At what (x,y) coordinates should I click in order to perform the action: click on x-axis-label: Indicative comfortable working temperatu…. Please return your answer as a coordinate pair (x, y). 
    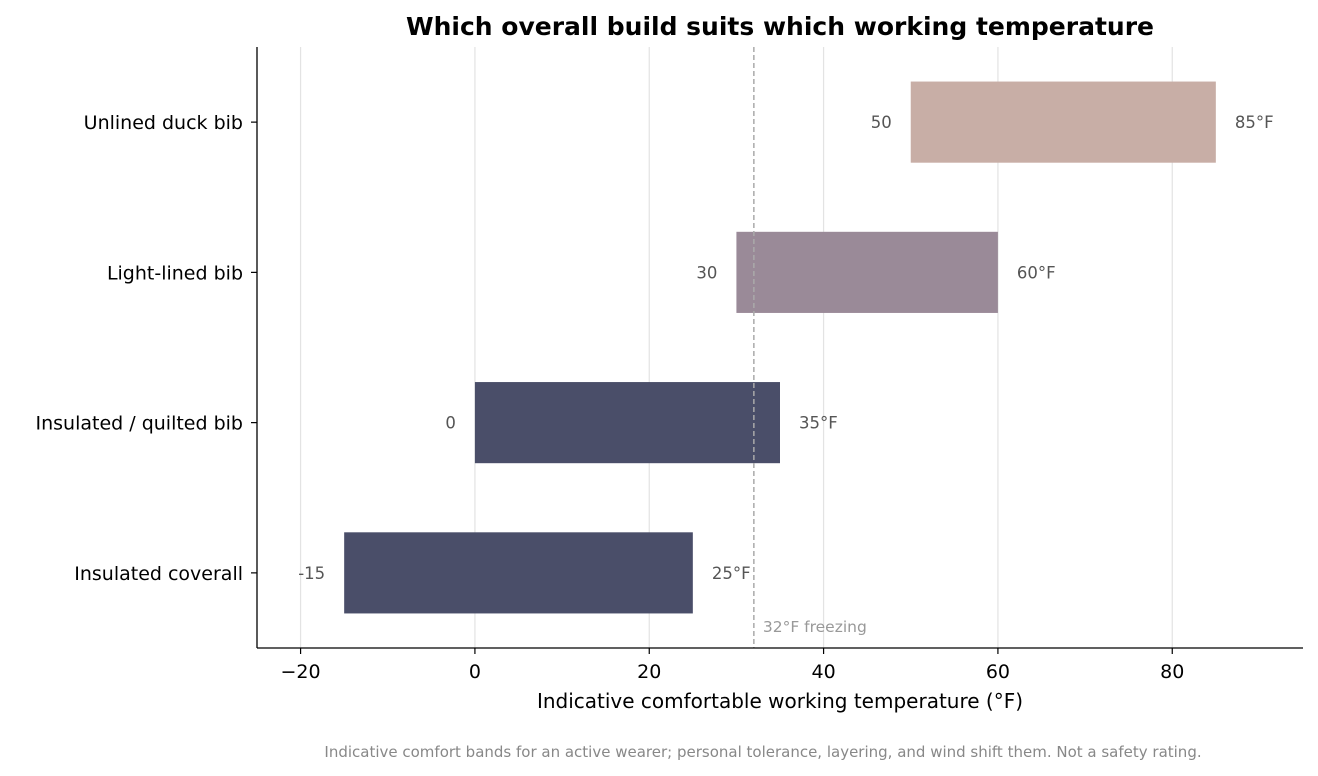
    Looking at the image, I should click on (780, 701).